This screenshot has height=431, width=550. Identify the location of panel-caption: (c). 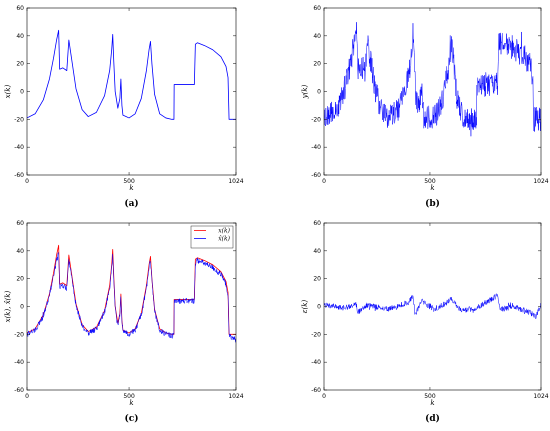
(132, 418).